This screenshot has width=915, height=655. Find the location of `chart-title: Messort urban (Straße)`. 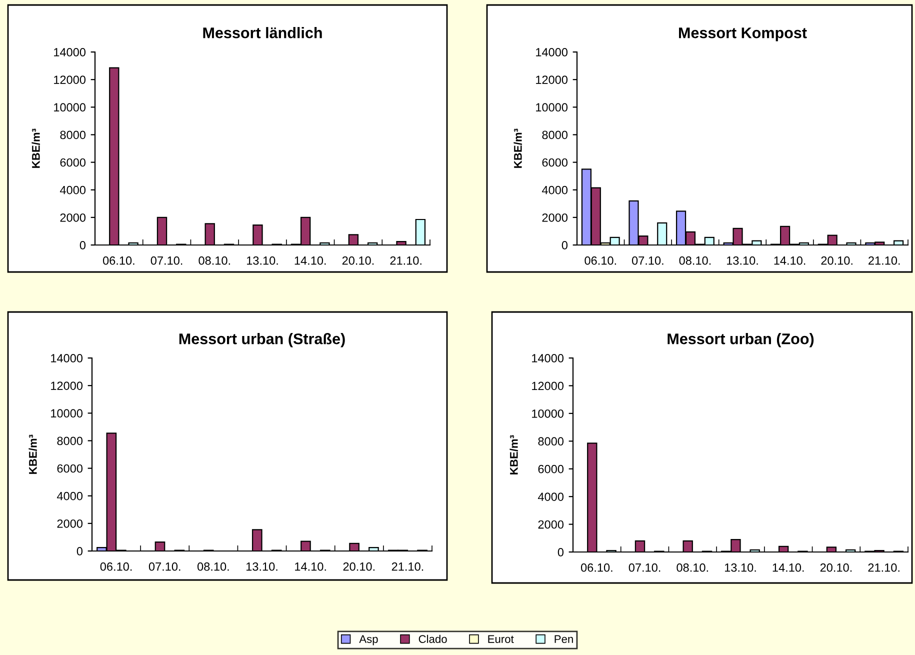

chart-title: Messort urban (Straße) is located at coordinates (262, 340).